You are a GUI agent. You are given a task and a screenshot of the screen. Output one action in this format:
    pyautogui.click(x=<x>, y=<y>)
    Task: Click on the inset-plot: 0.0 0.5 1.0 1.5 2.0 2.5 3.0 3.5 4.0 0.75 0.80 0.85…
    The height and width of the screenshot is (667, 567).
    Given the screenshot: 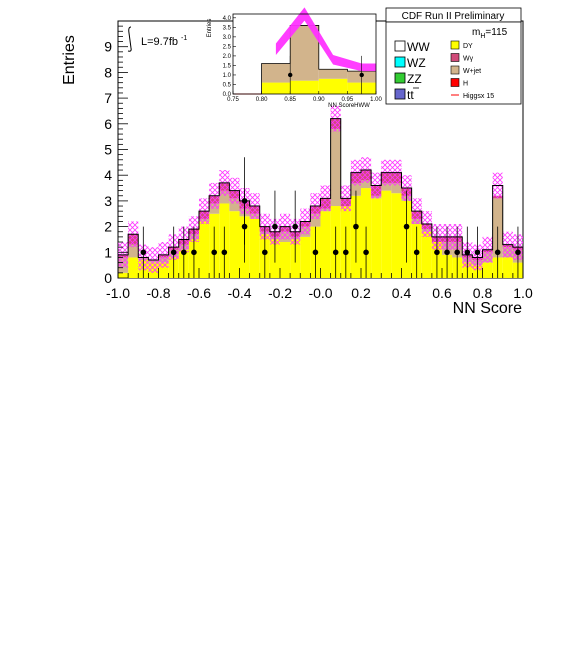 What is the action you would take?
    pyautogui.click(x=294, y=58)
    